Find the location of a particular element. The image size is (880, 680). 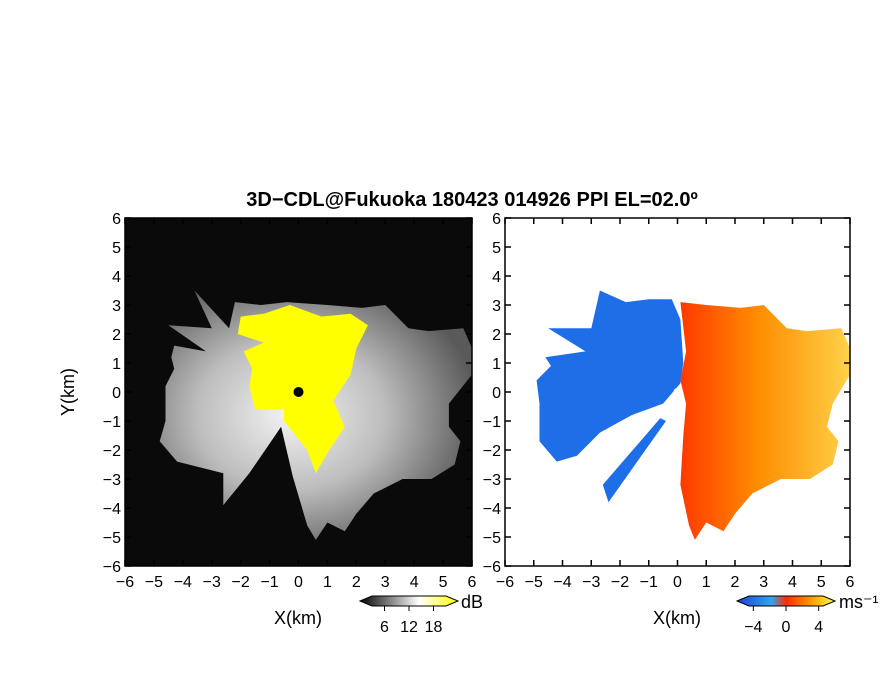

velocity-approaching-beam is located at coordinates (634, 460).